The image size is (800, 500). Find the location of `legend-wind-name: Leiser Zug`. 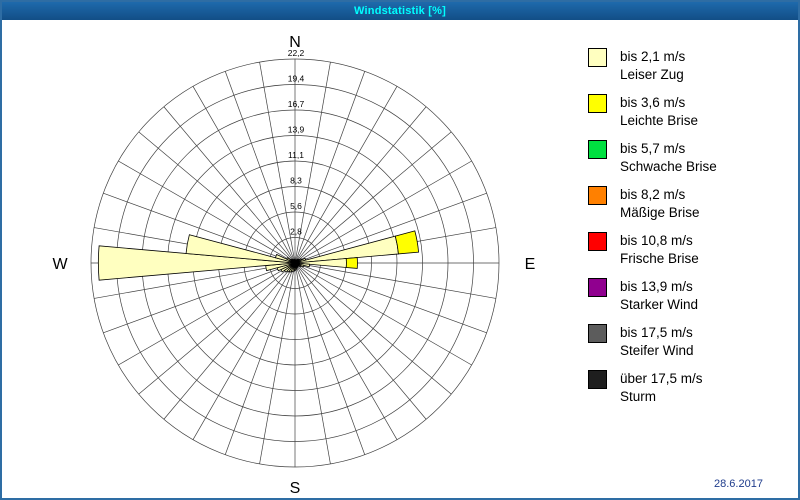

legend-wind-name: Leiser Zug is located at coordinates (652, 74).